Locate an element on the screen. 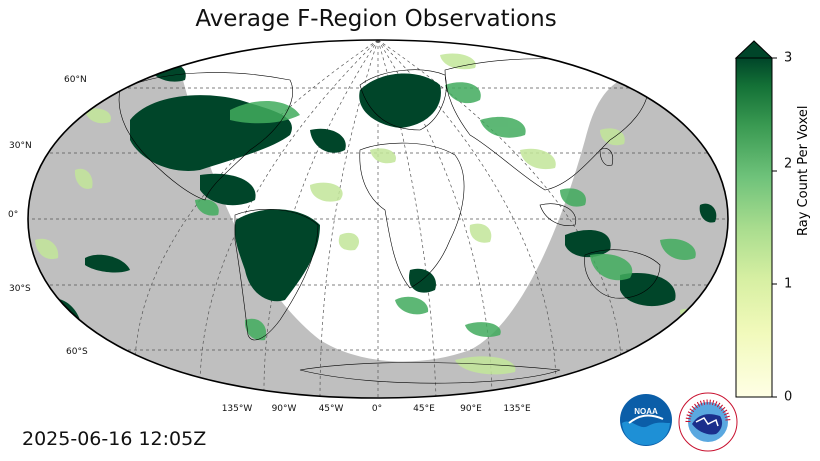 This screenshot has height=461, width=820. colorbar is located at coordinates (755, 219).